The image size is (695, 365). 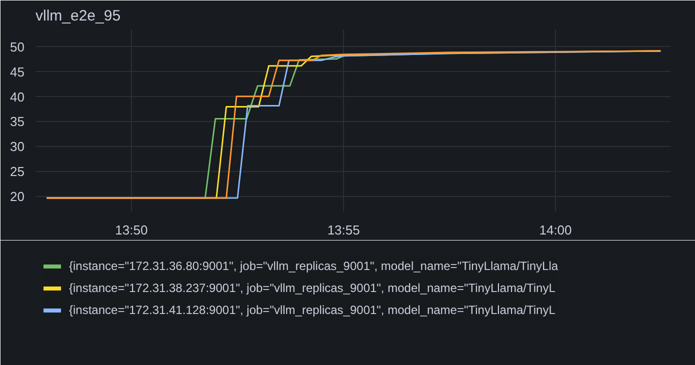 What do you see at coordinates (343, 230) in the screenshot?
I see `x-tick-label: 13:55` at bounding box center [343, 230].